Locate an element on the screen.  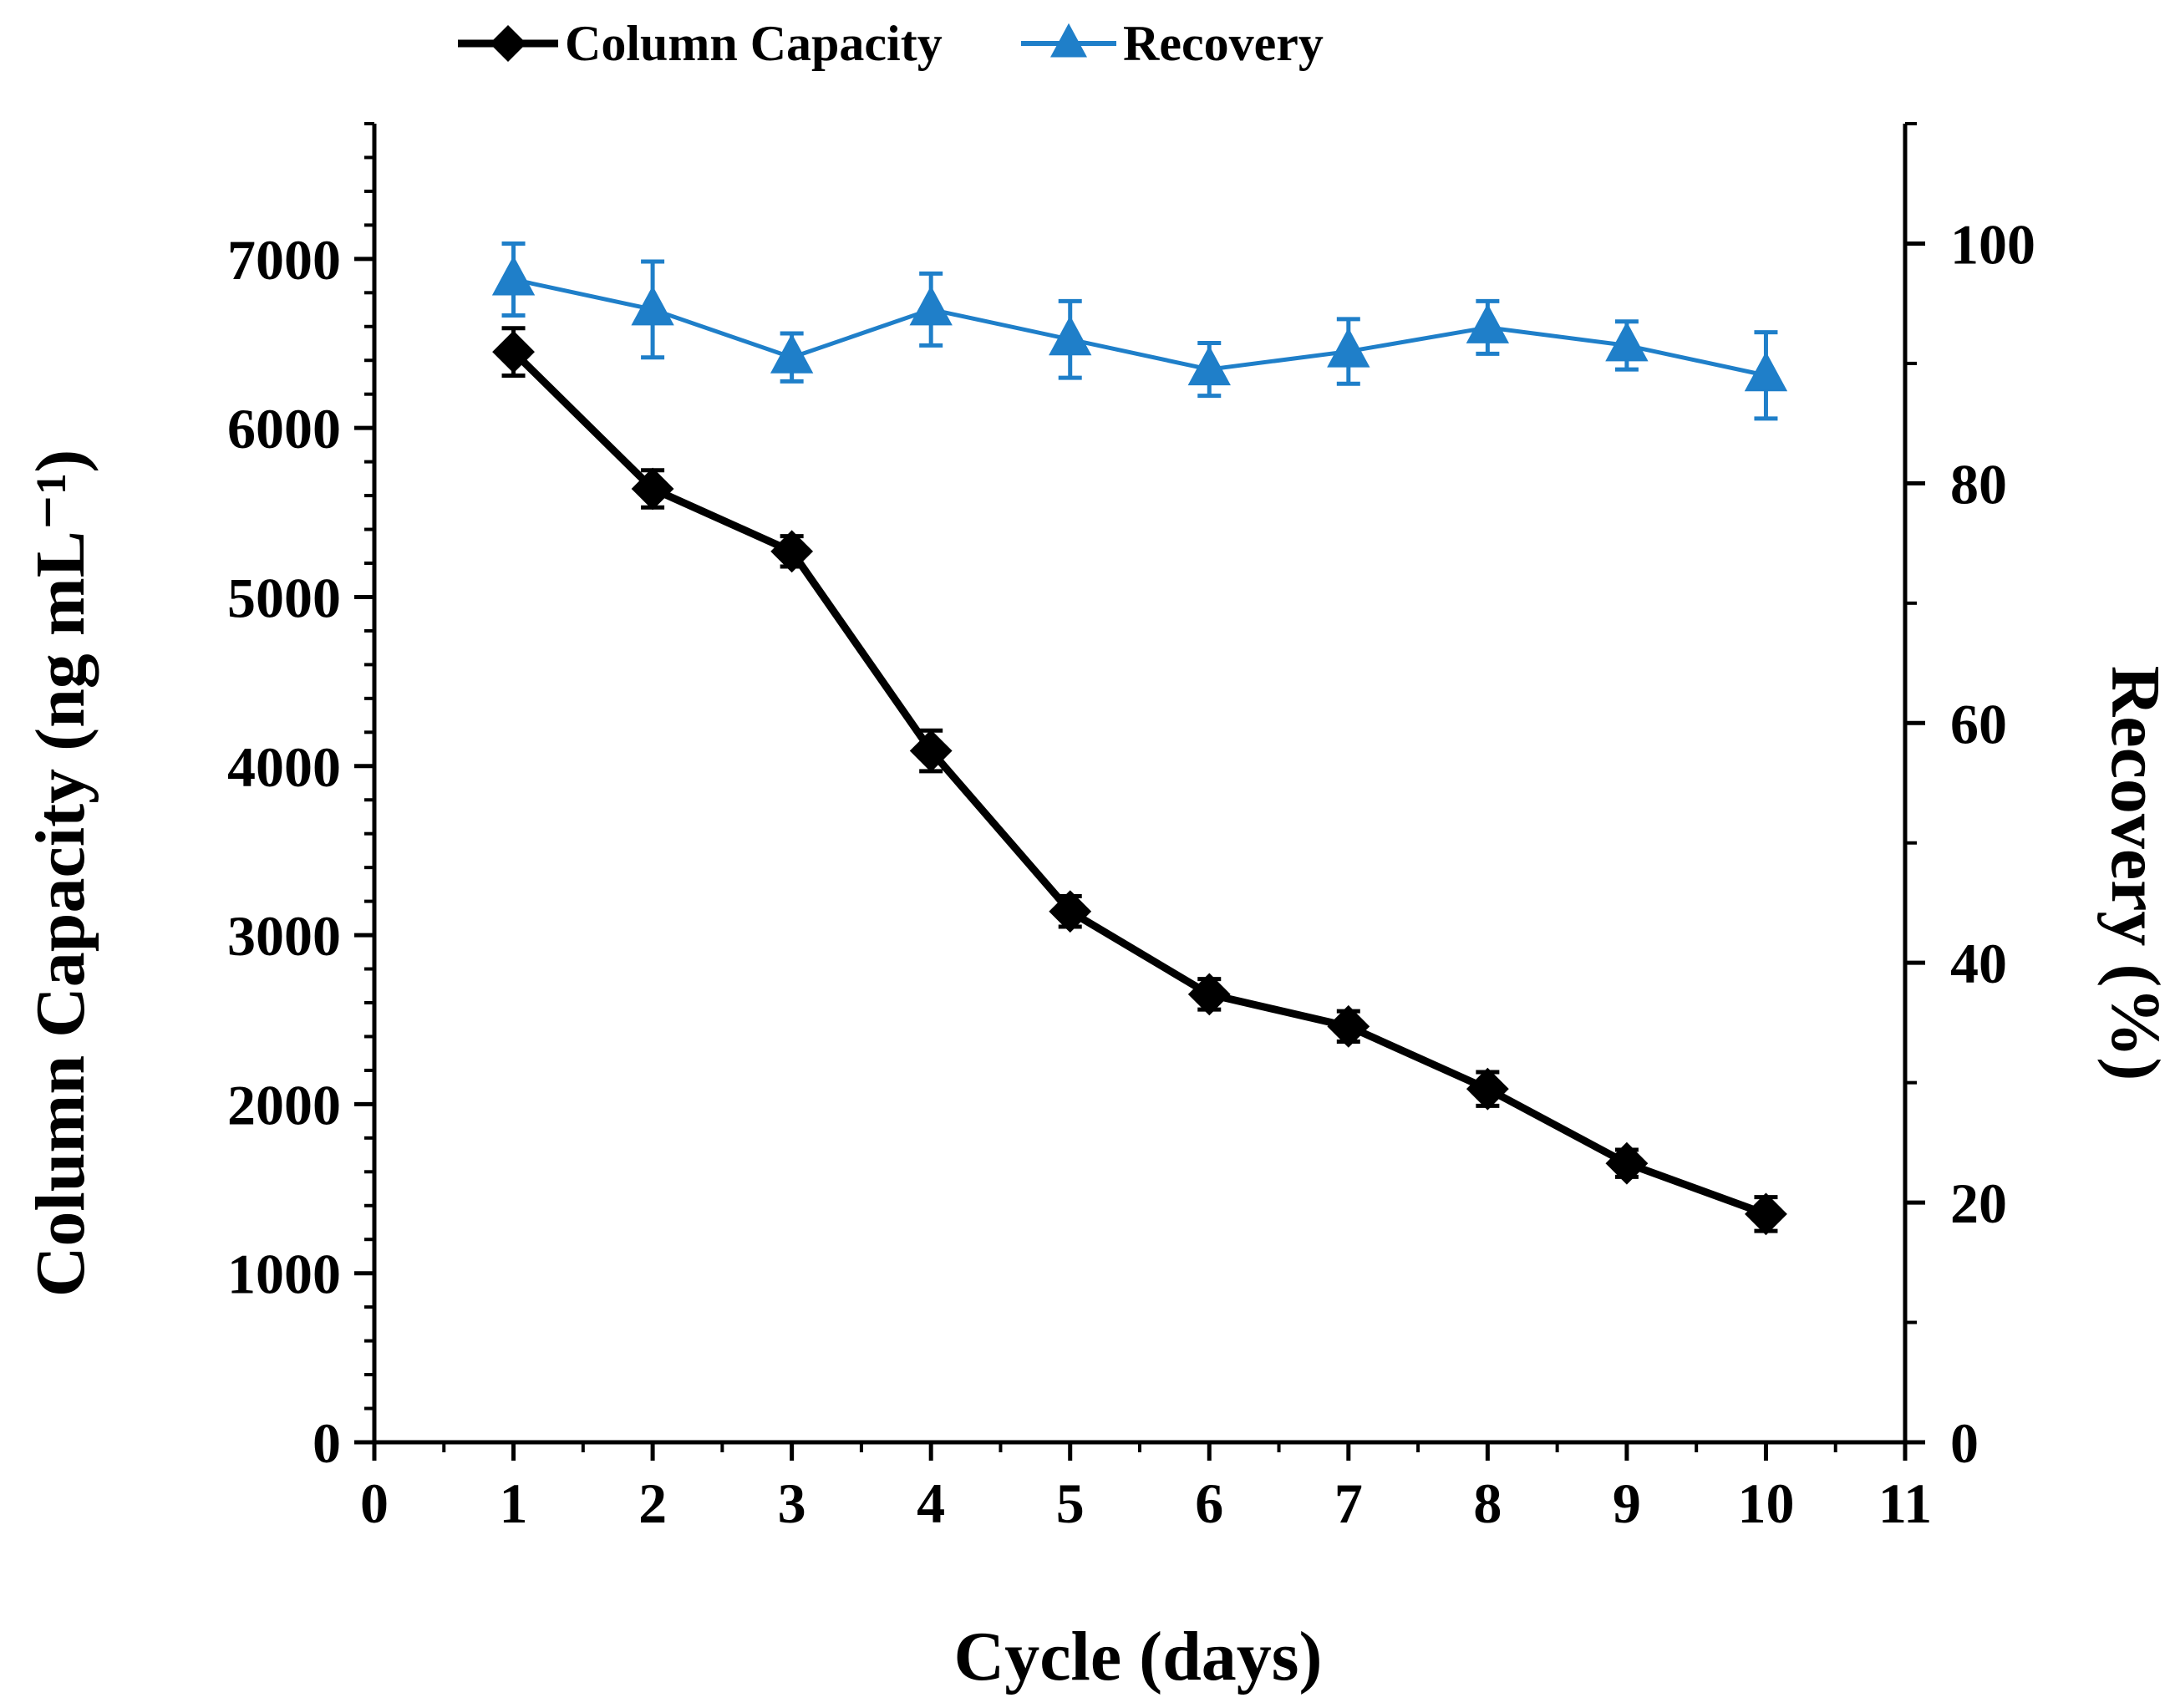
y-tick-label: 6000 is located at coordinates (284, 429).